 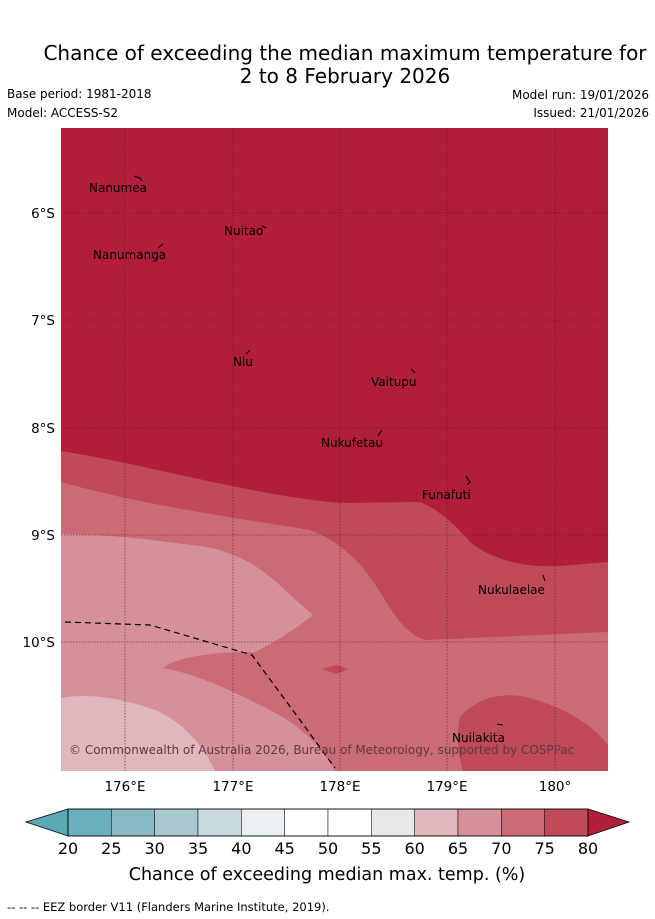 I want to click on place-nukulaelae: Nukulaelae, so click(x=511, y=590).